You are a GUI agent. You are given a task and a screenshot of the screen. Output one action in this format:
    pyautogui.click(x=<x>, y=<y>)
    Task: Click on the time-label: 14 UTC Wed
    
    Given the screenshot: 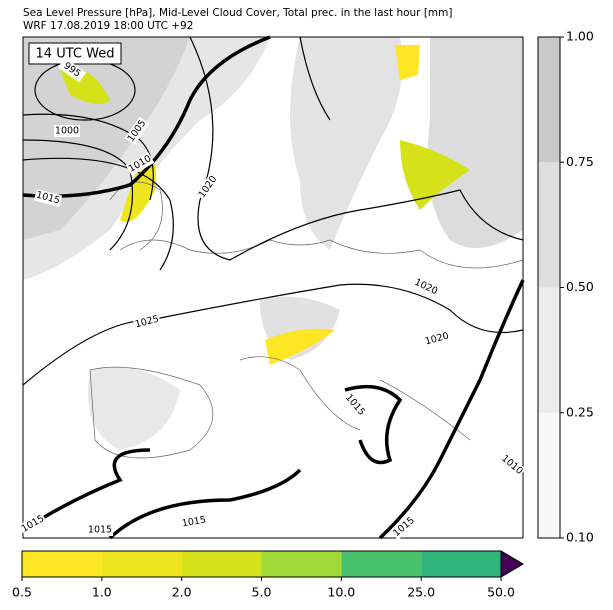 What is the action you would take?
    pyautogui.click(x=75, y=54)
    